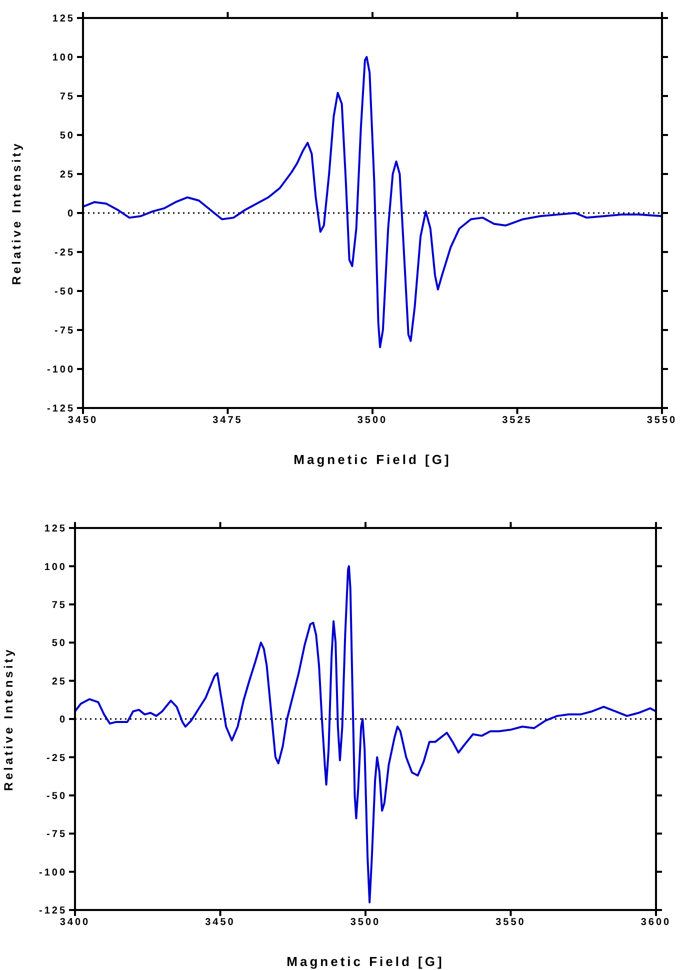 This screenshot has width=684, height=970. I want to click on x-tick-label: 3475, so click(227, 420).